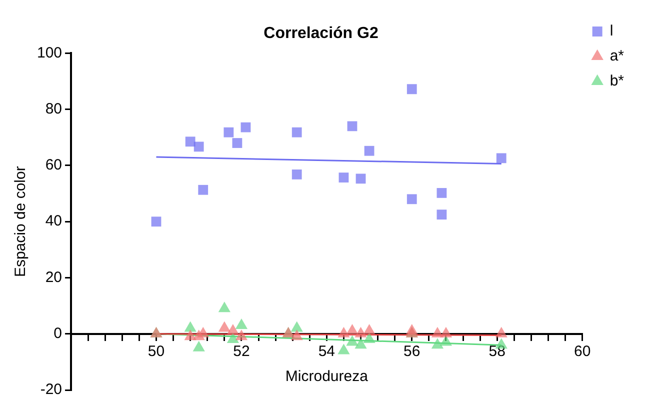  I want to click on y-tick-label: 60, so click(53, 165).